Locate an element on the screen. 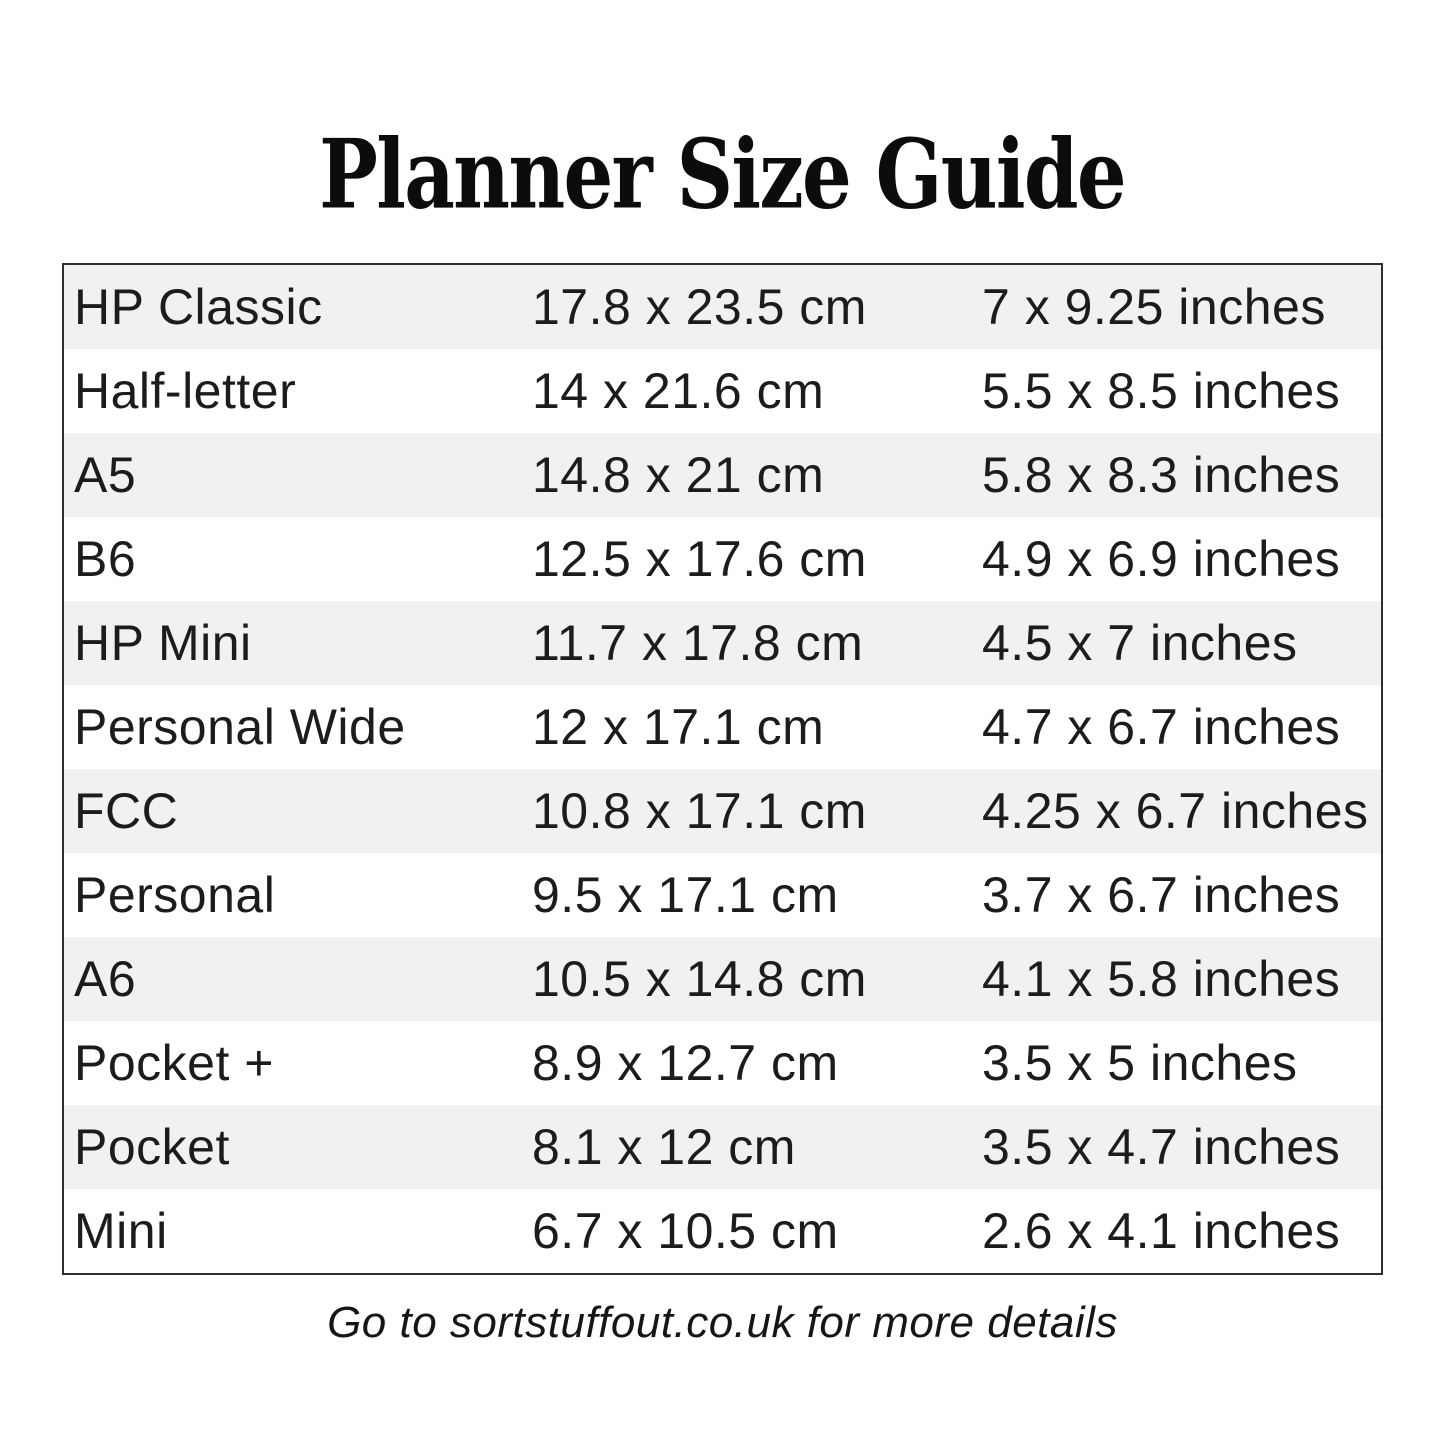 The image size is (1445, 1445). size-inches-cell: 2.6 x 4.1 inches is located at coordinates (1161, 1231).